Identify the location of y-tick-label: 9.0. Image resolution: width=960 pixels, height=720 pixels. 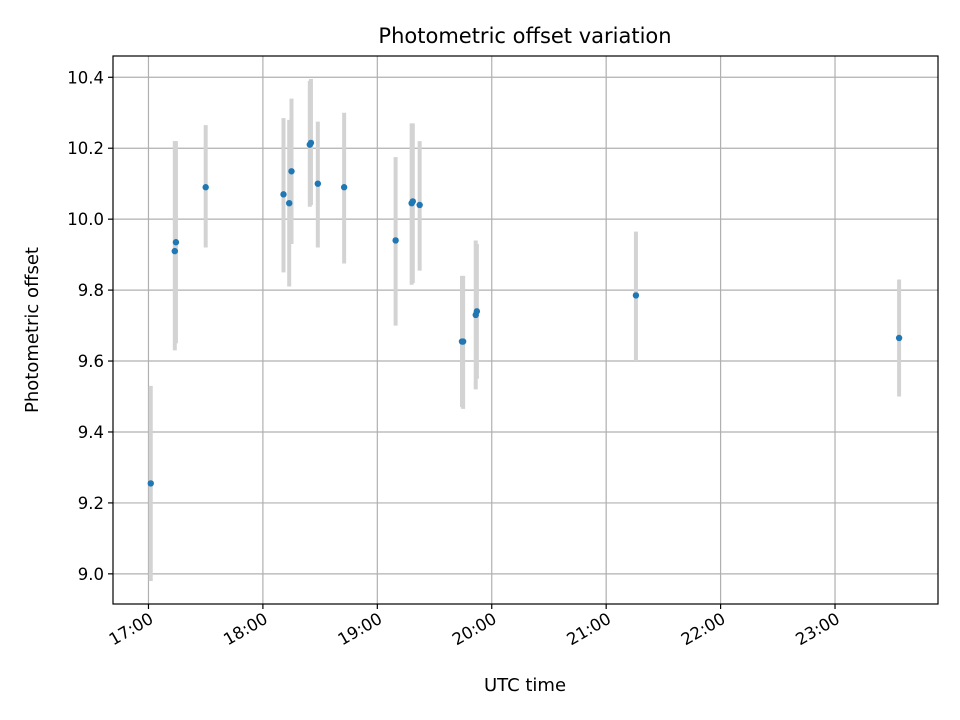
(91, 574).